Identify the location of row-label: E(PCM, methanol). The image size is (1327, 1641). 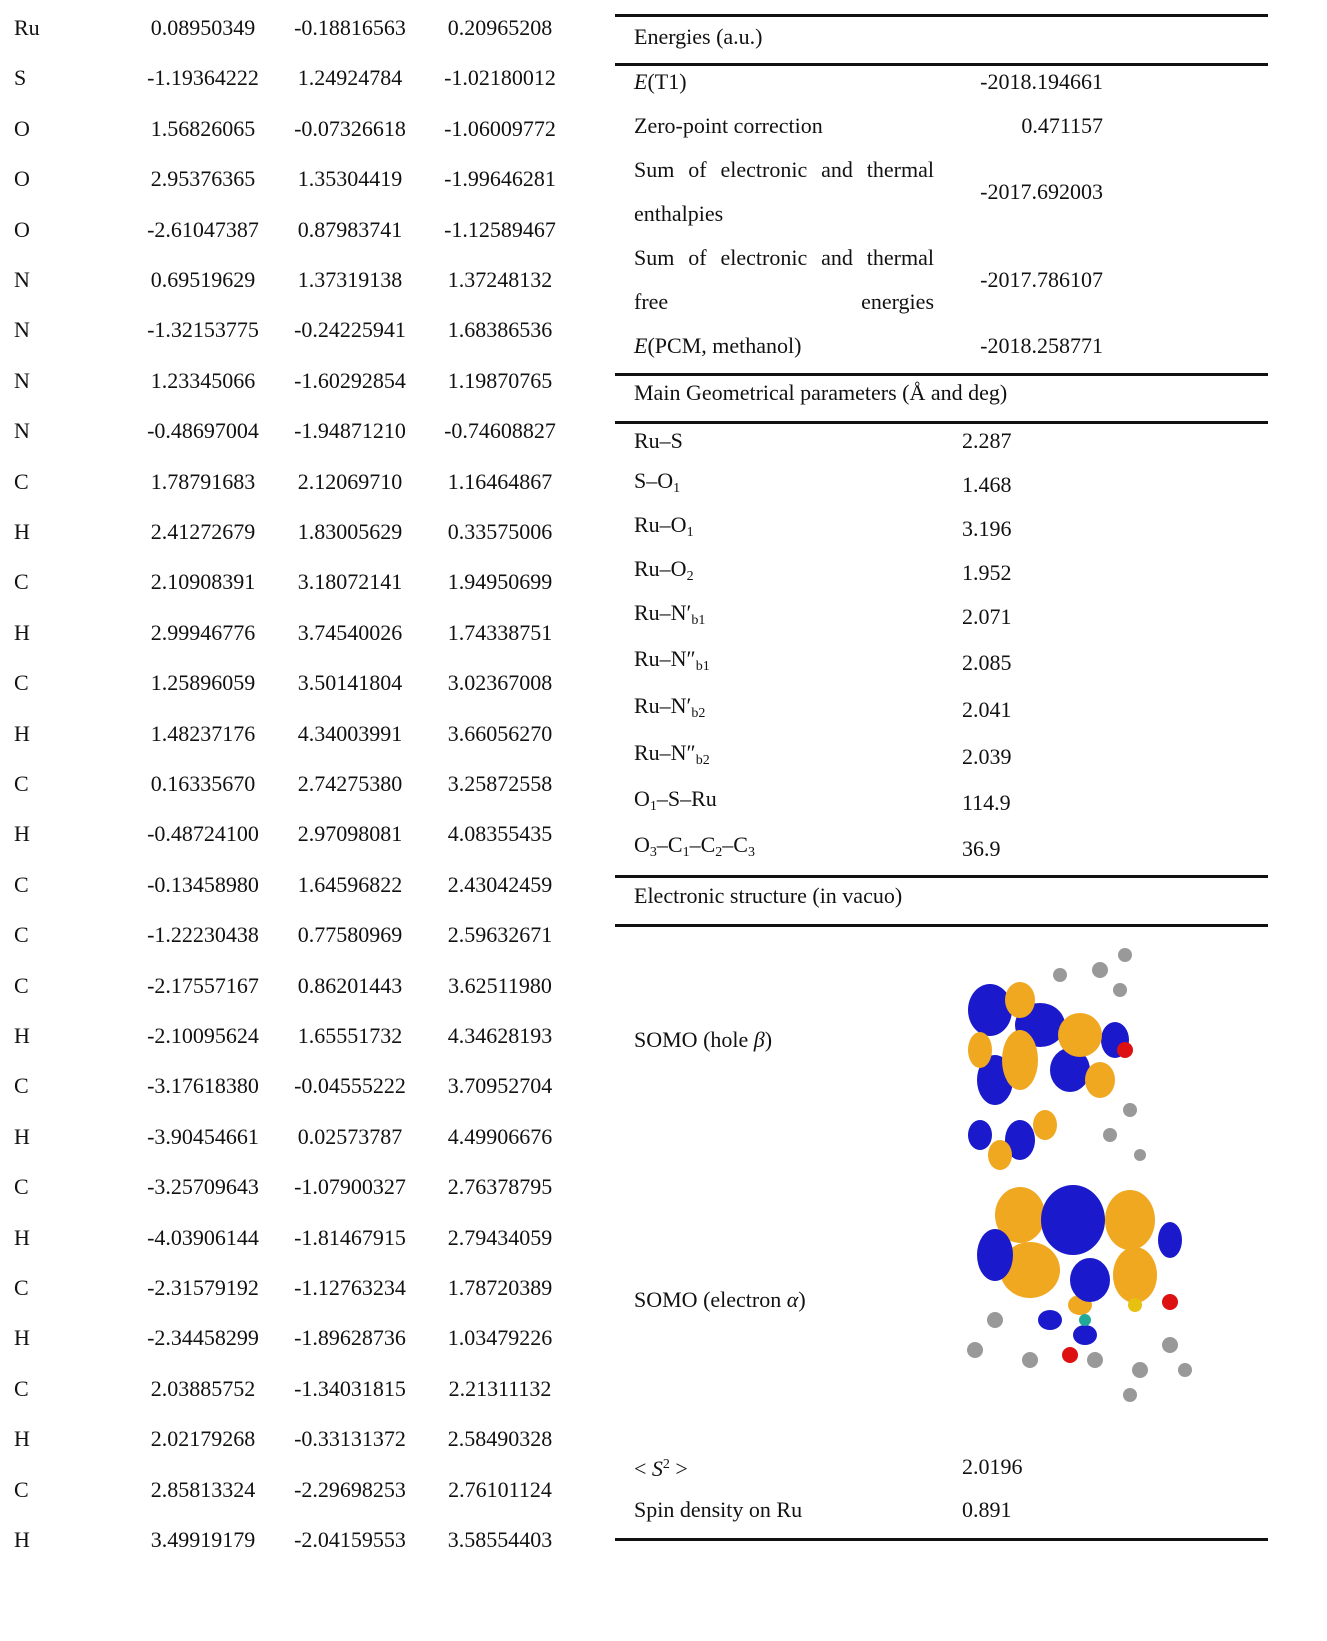
(717, 346).